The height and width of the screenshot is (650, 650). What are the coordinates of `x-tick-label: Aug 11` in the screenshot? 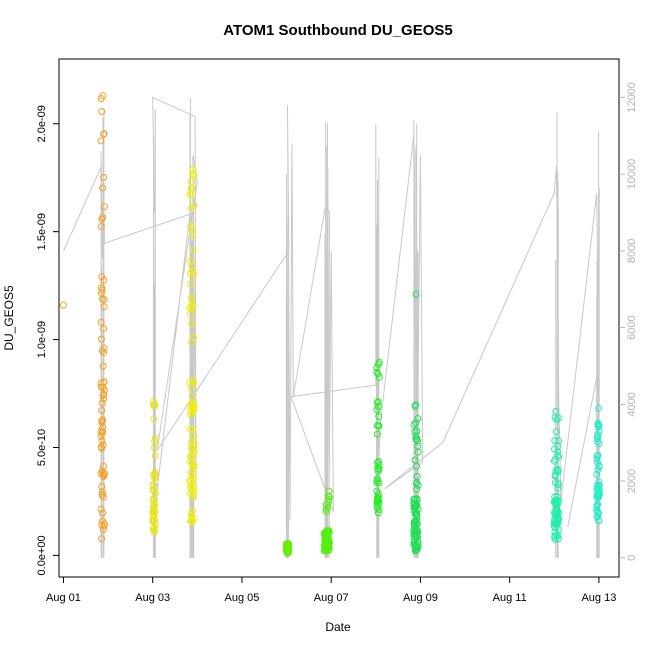 It's located at (510, 598).